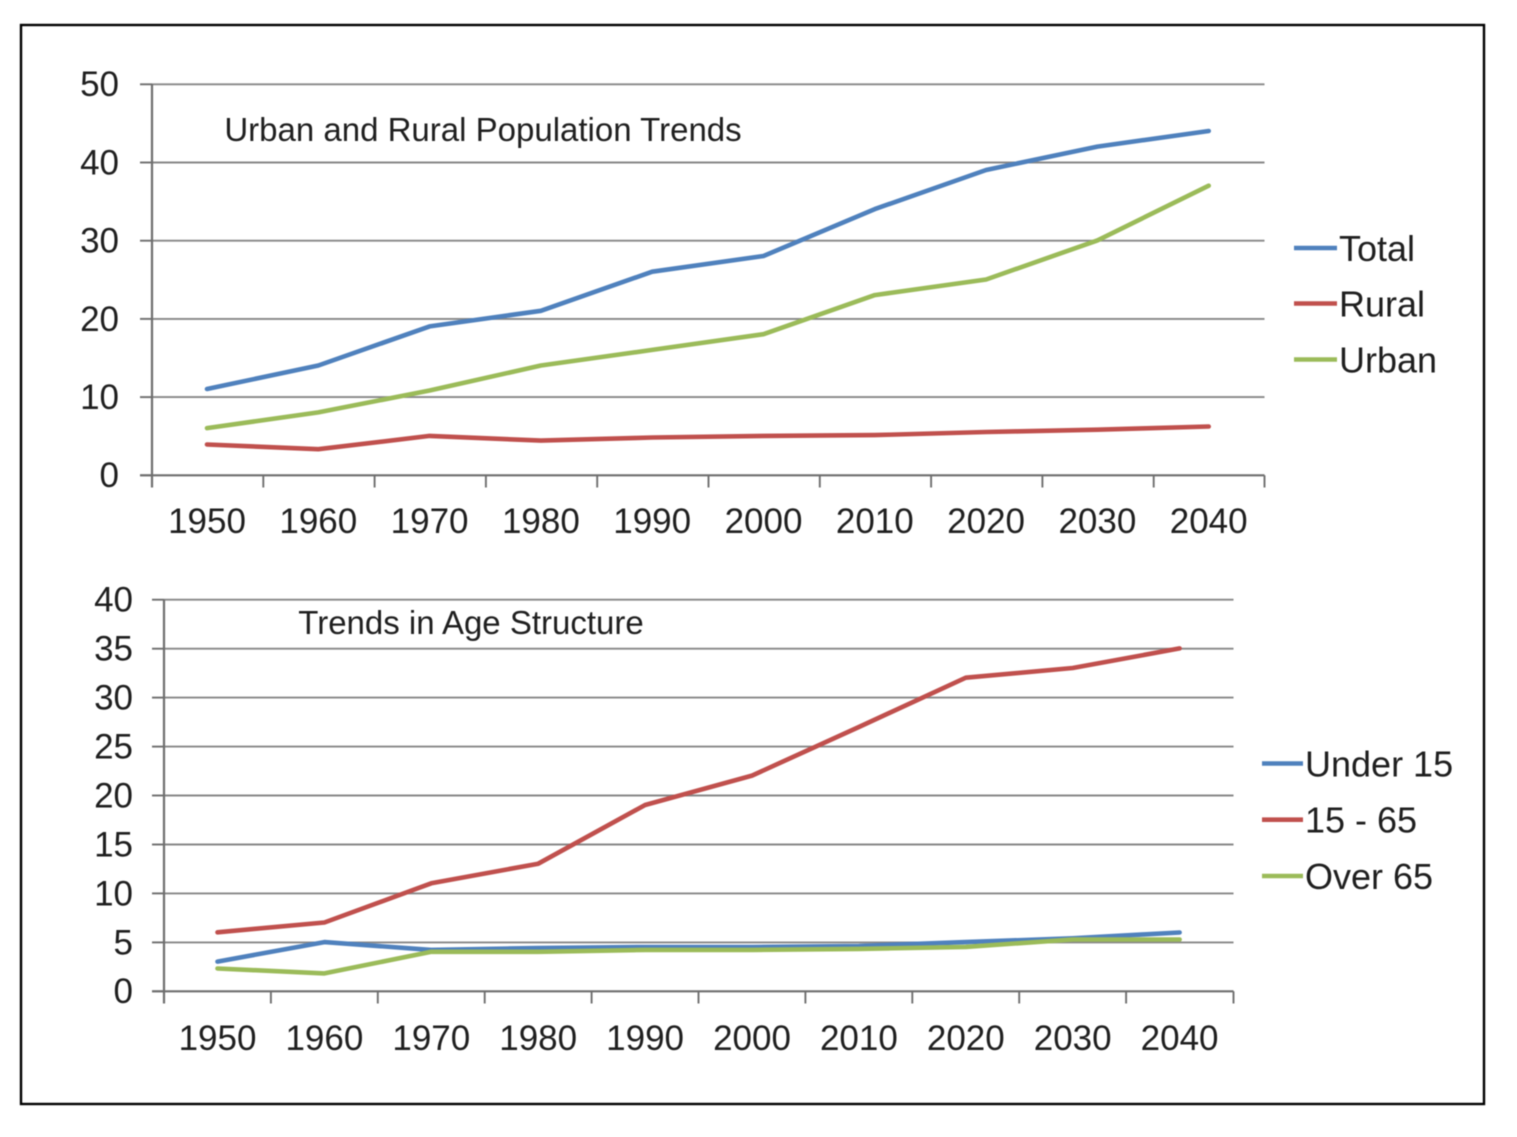 The image size is (1517, 1137). Describe the element at coordinates (482, 129) in the screenshot. I see `svg-text:Urban and Rural Population Tre: Urban and Rural Population Trends` at that location.